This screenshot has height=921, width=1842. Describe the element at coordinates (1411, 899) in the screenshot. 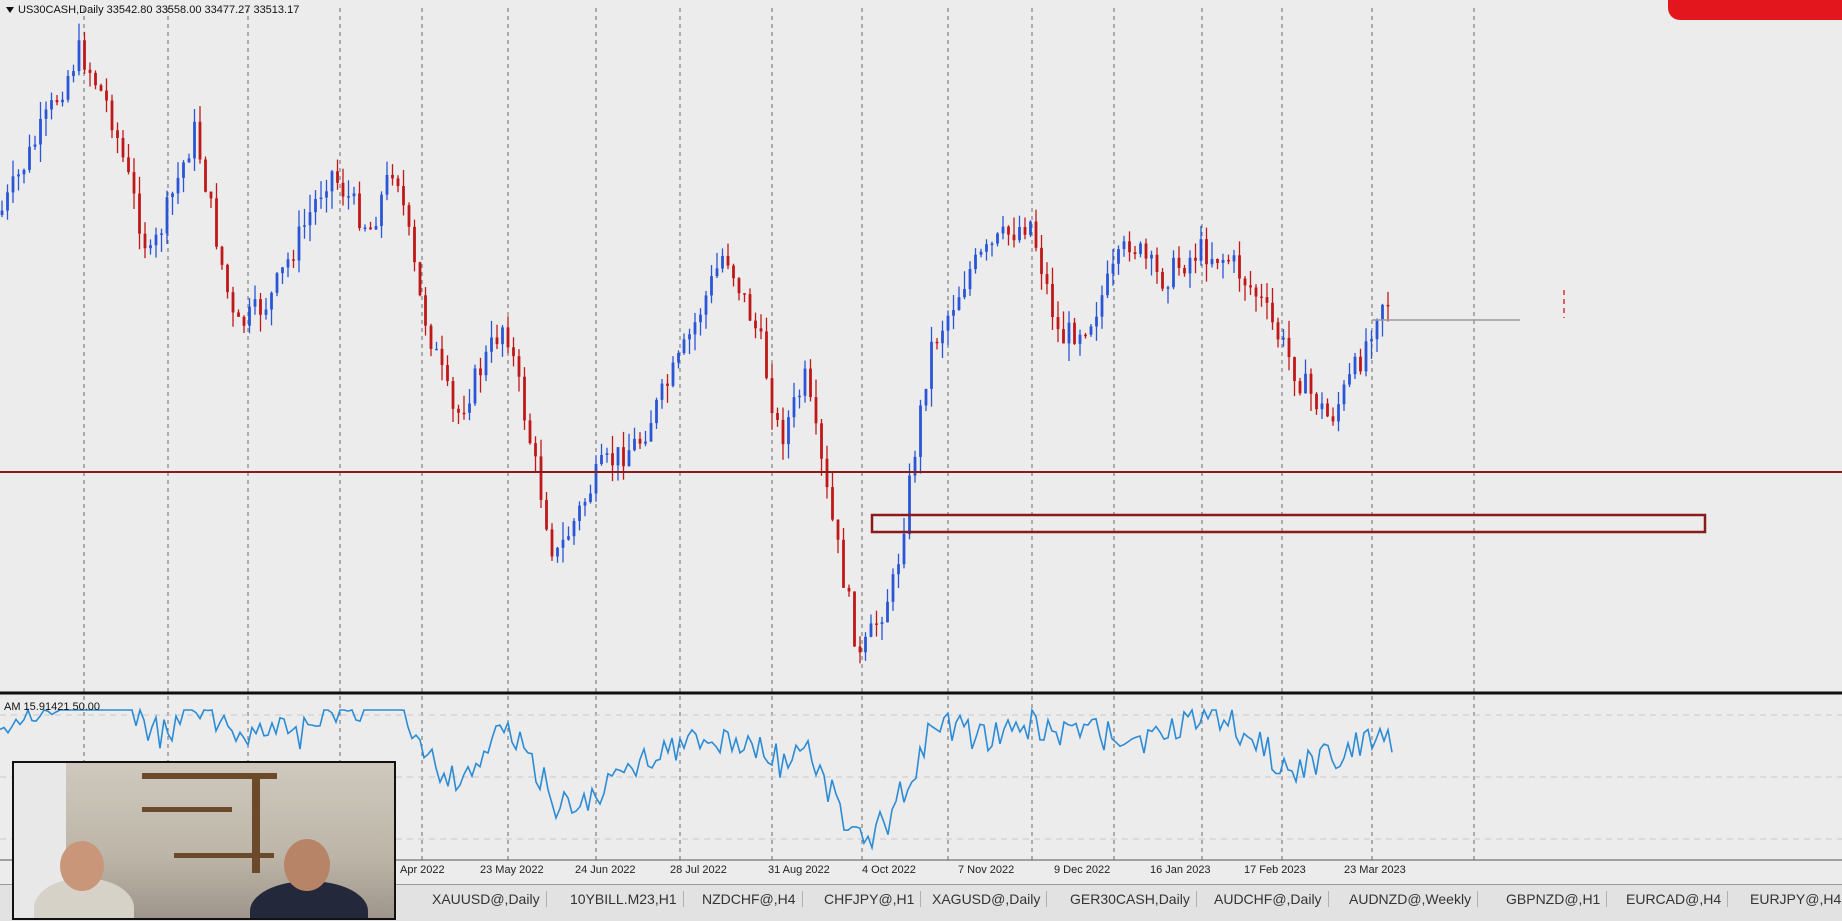

I see `chart-tab: AUDNZD@,Weekly` at that location.